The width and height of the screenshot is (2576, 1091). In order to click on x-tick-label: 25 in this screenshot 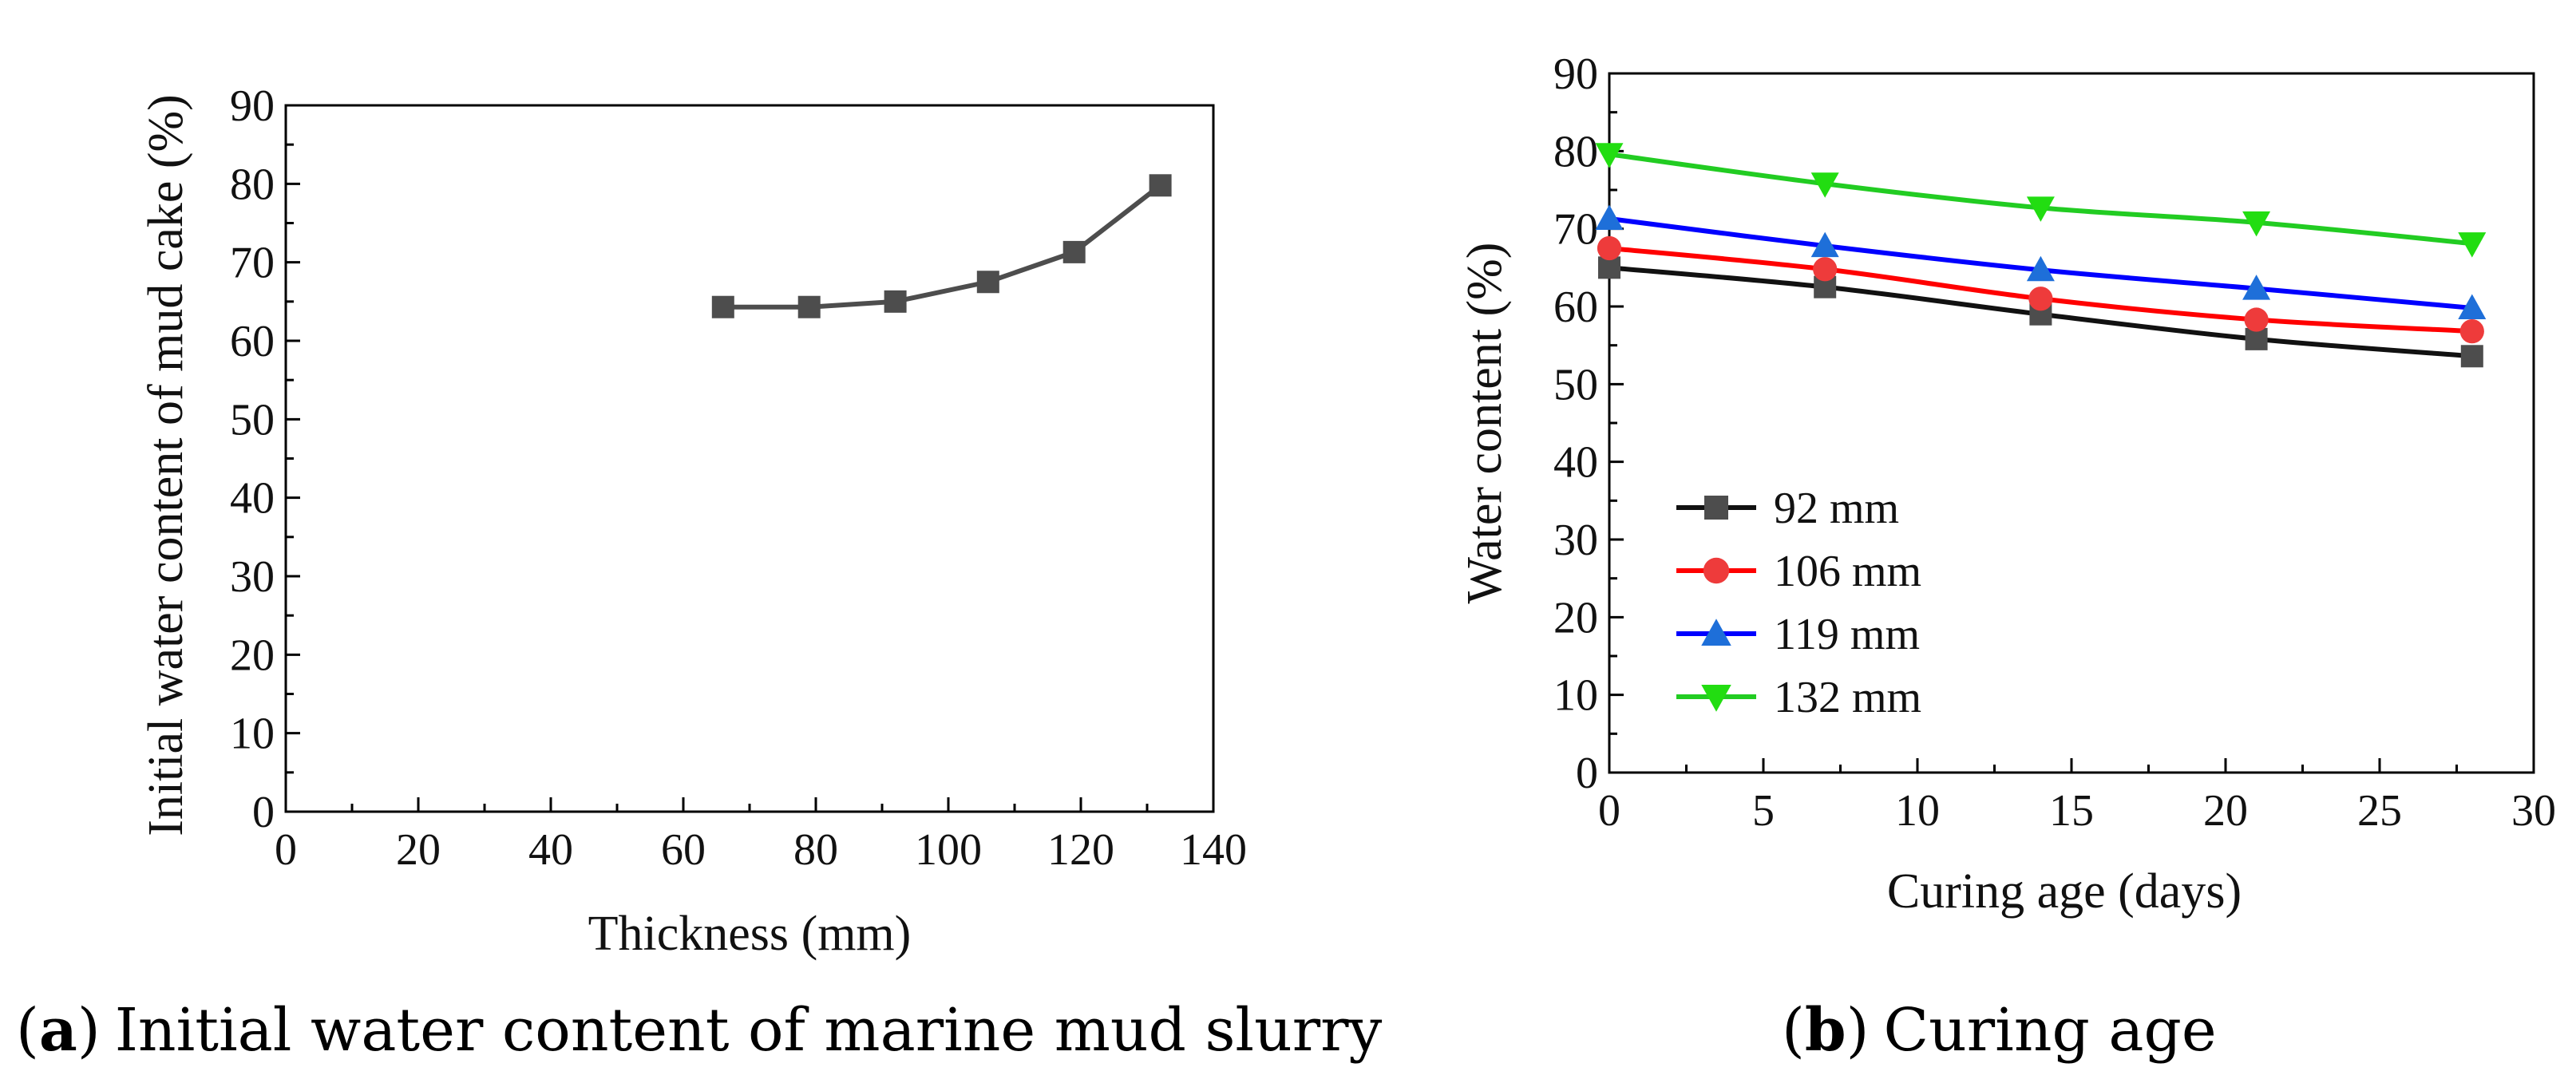, I will do `click(2380, 811)`.